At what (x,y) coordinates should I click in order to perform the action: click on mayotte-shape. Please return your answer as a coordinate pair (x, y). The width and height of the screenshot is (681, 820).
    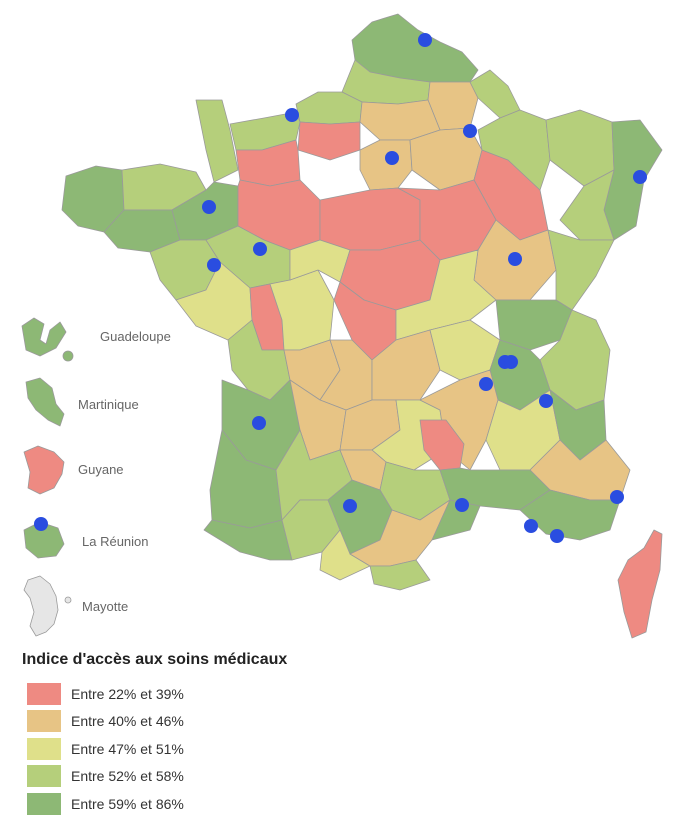
    Looking at the image, I should click on (41, 606).